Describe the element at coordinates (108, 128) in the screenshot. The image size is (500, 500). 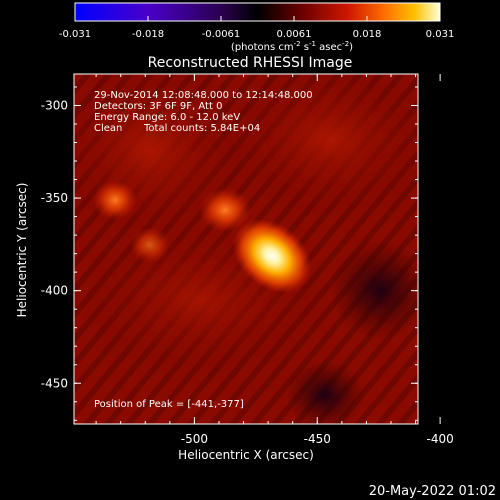
I see `info-method: Clean` at that location.